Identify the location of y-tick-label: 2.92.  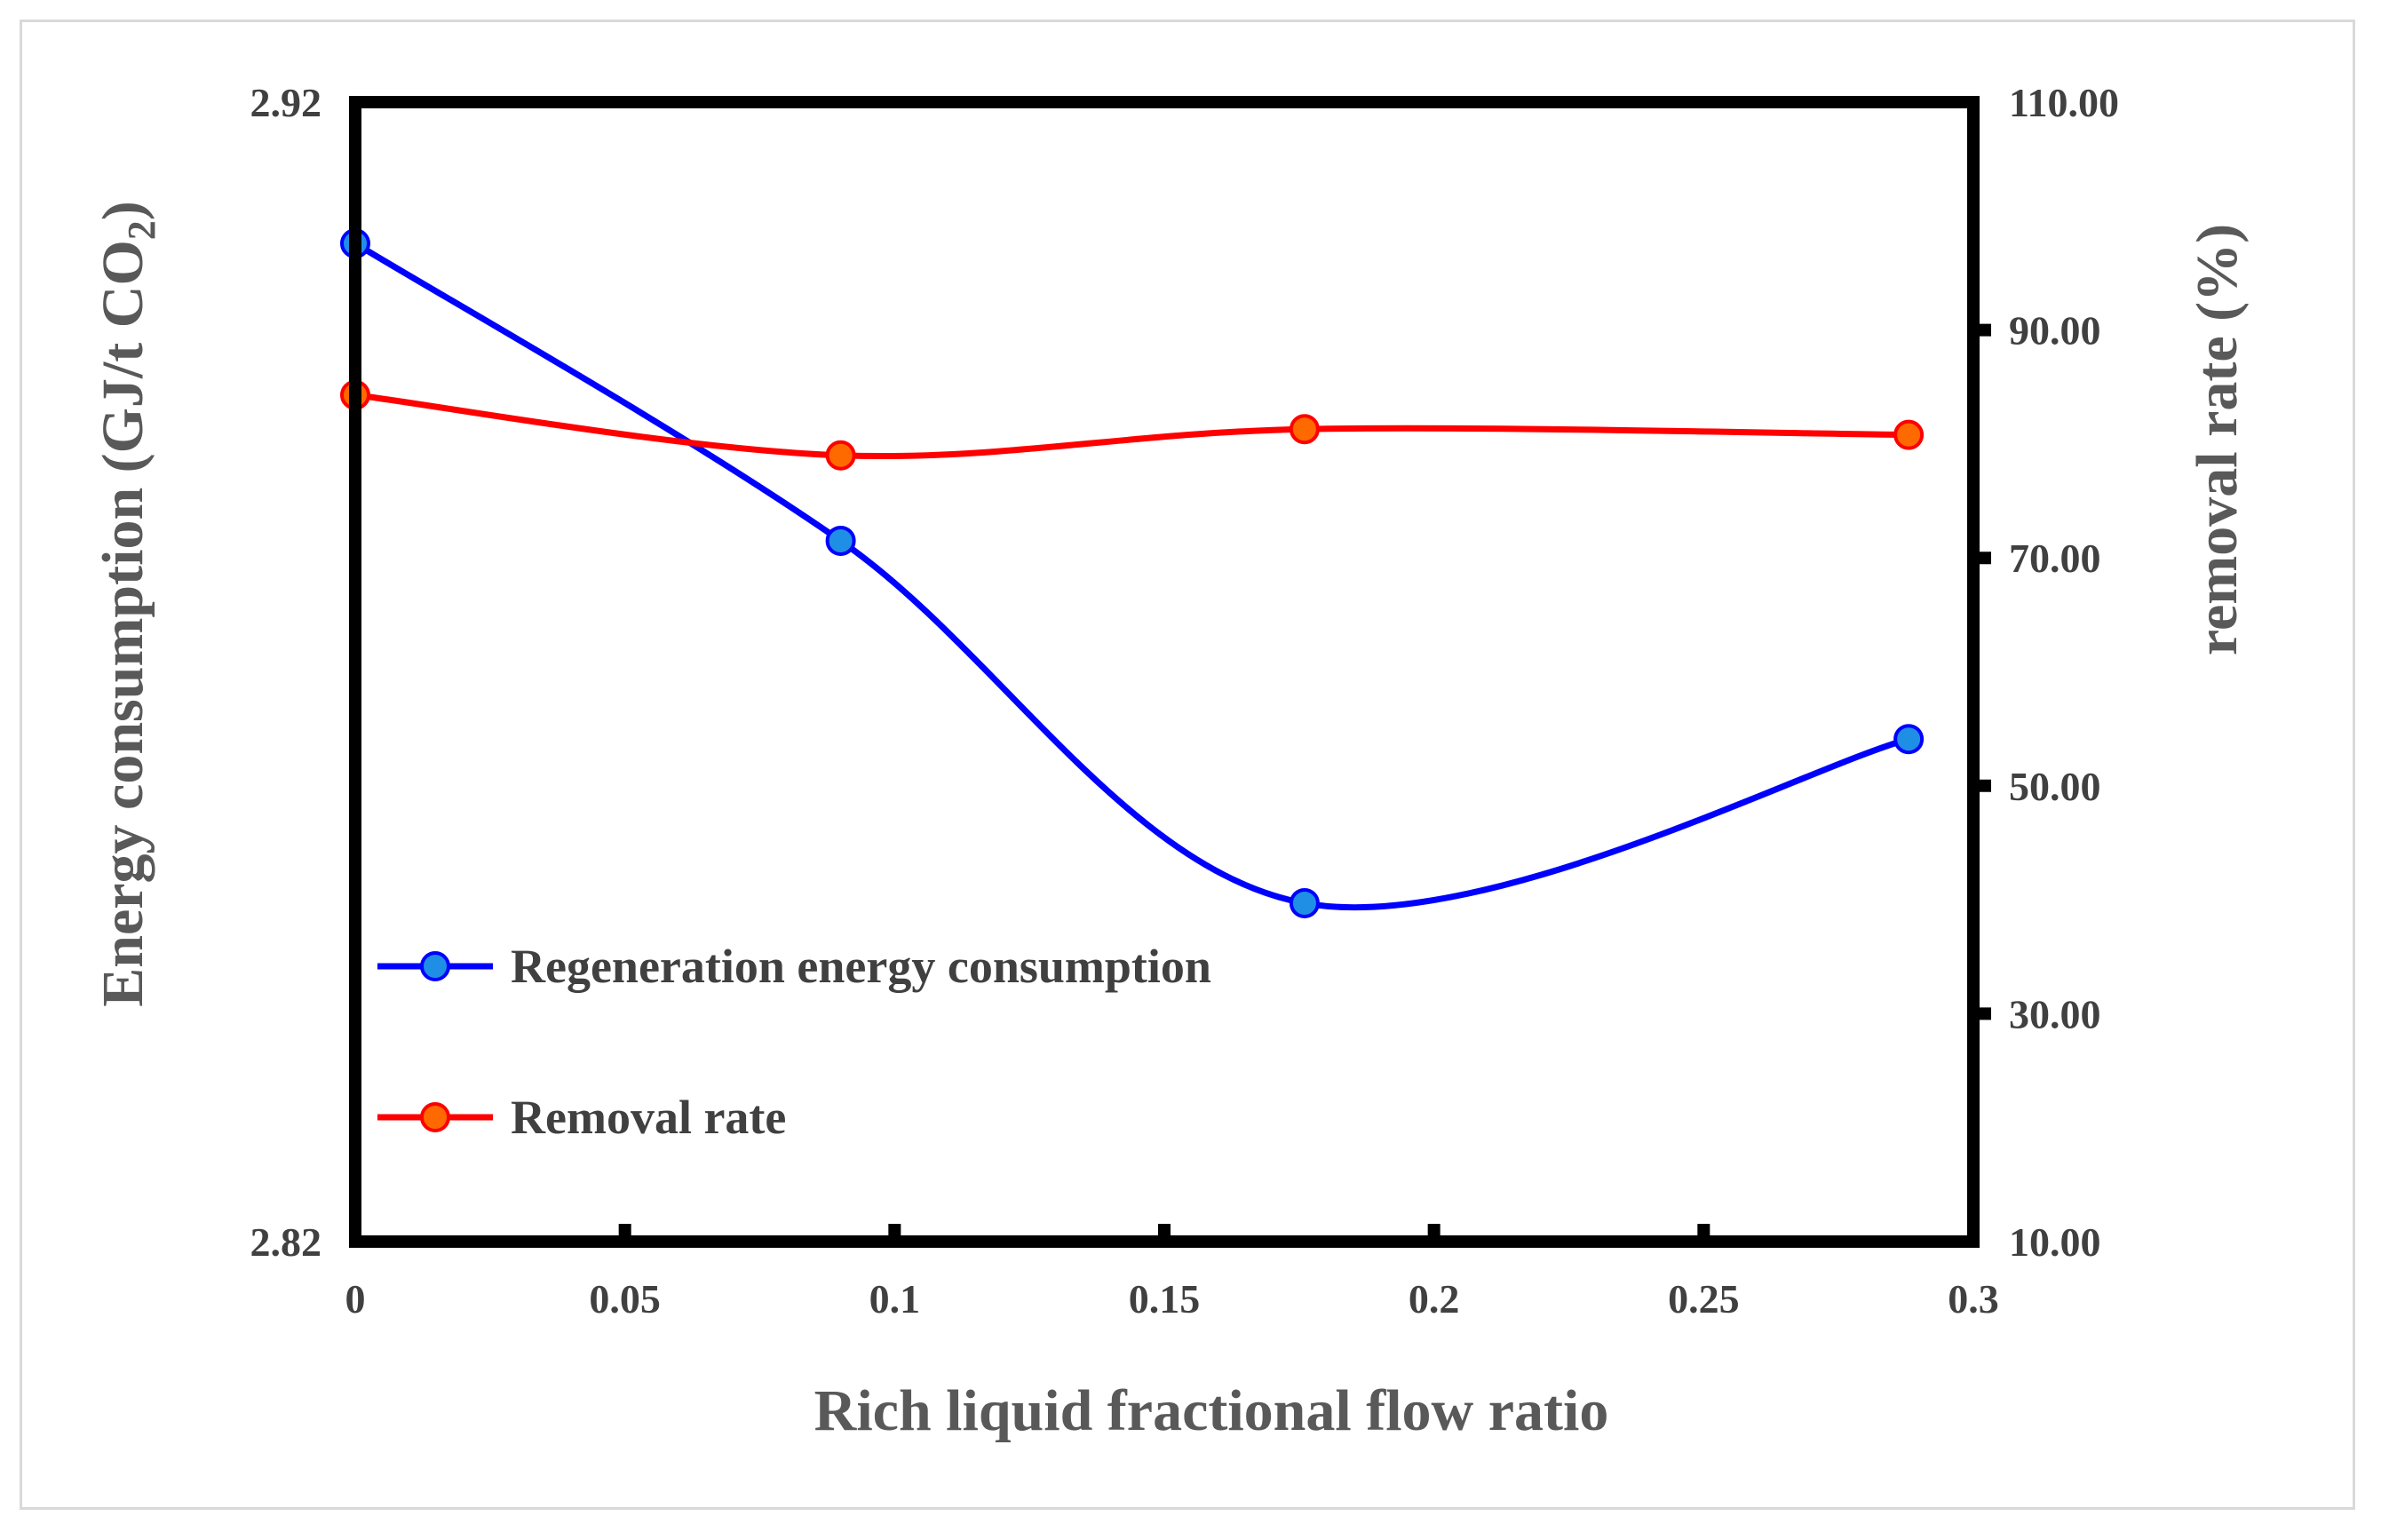
(286, 103).